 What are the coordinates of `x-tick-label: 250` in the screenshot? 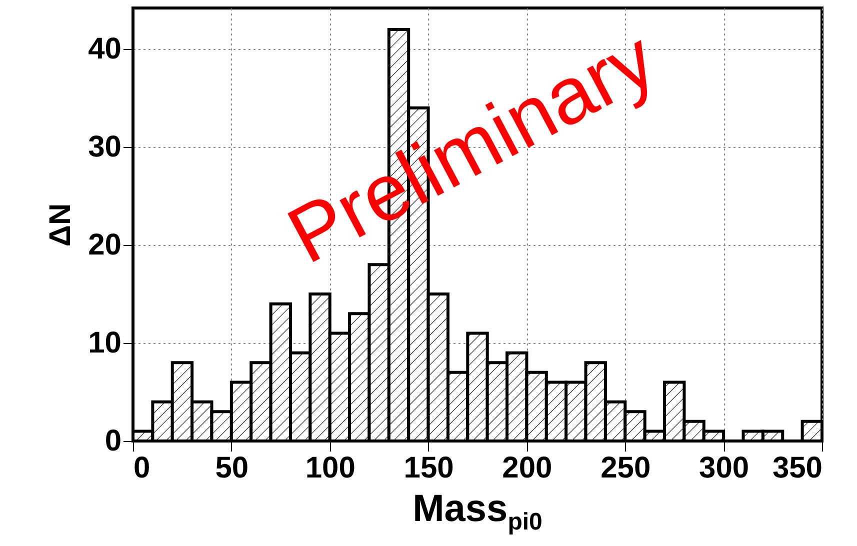 It's located at (625, 468).